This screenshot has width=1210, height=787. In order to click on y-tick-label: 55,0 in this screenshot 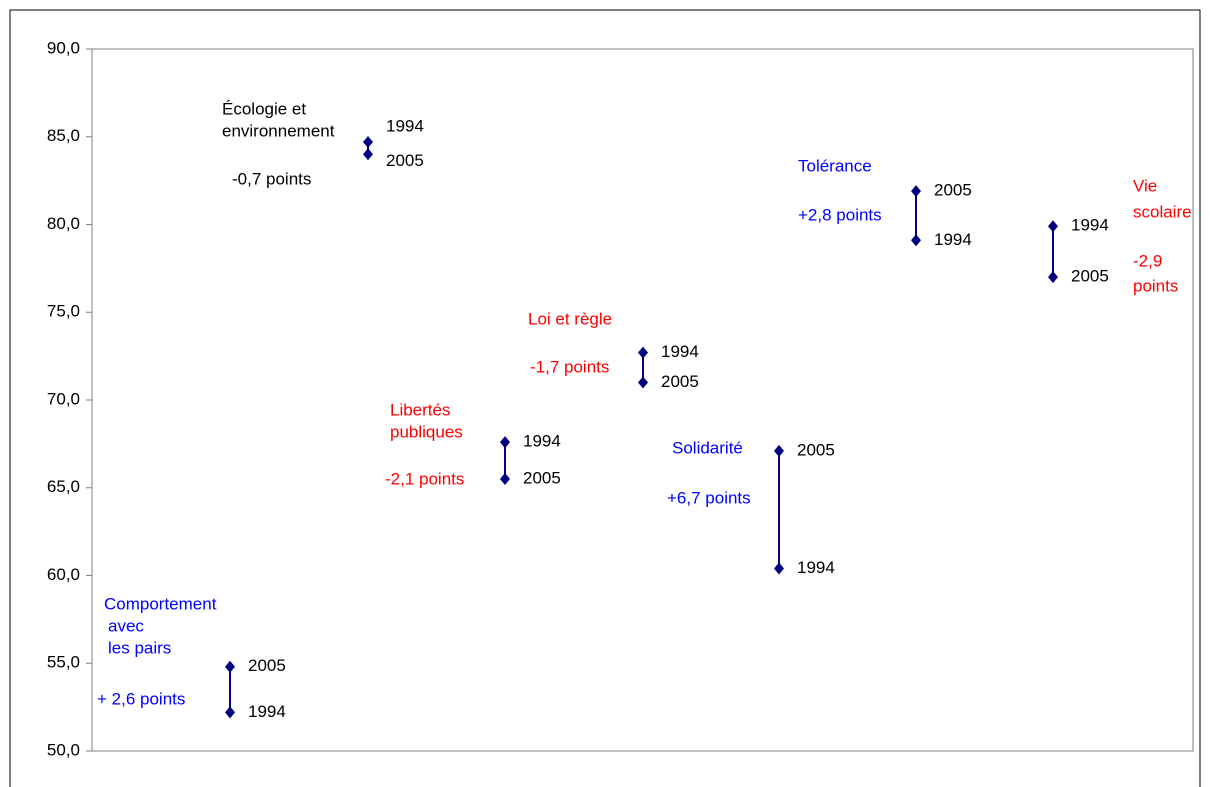, I will do `click(63, 662)`.